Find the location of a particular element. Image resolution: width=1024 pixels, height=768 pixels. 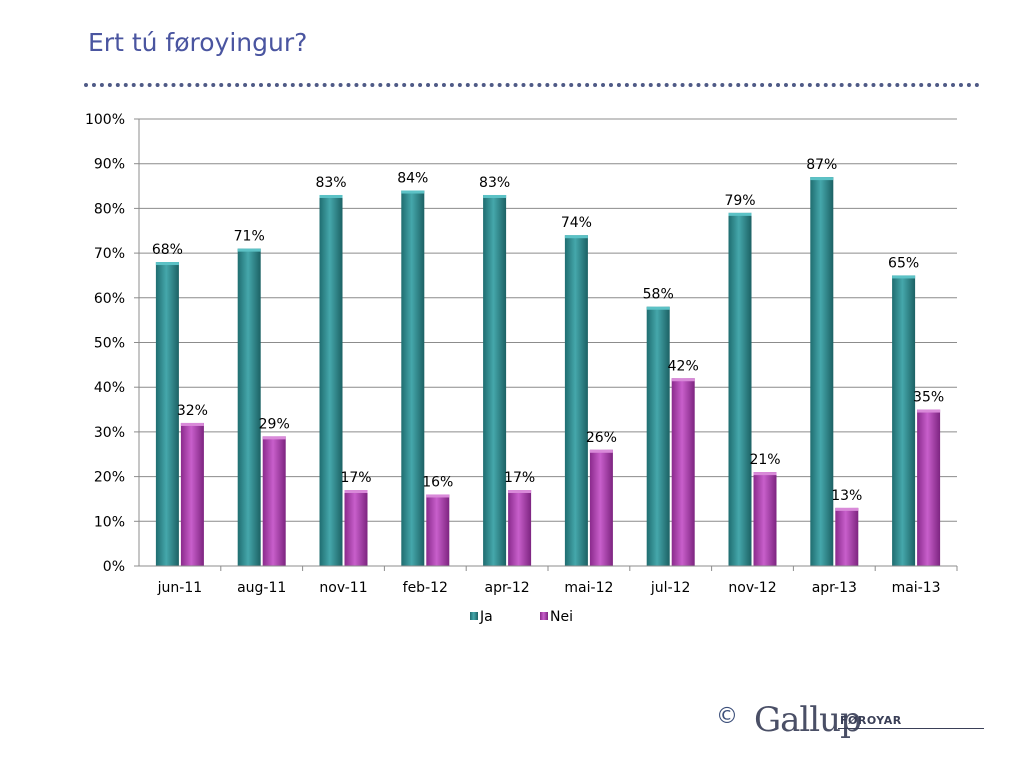

data-label-nei: 21% is located at coordinates (764, 460).